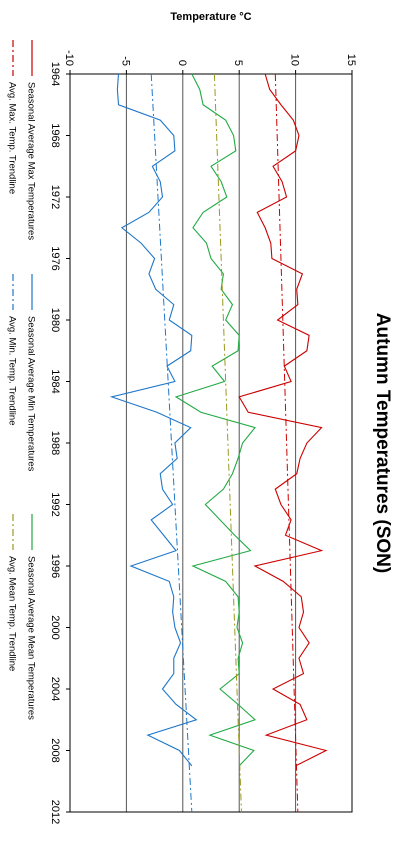 This screenshot has height=846, width=417. What do you see at coordinates (55, 750) in the screenshot?
I see `x-tick-label: 2008` at bounding box center [55, 750].